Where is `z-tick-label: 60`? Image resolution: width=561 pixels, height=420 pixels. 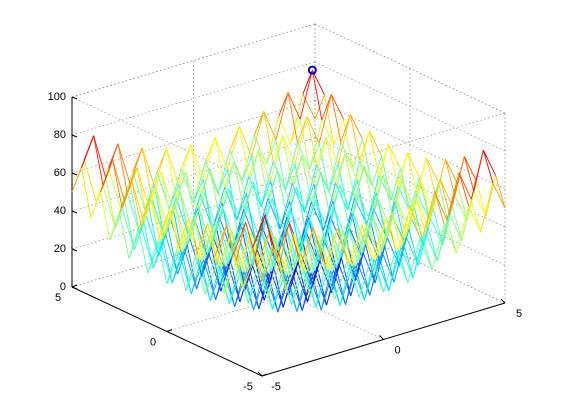 z-tick-label: 60 is located at coordinates (60, 173).